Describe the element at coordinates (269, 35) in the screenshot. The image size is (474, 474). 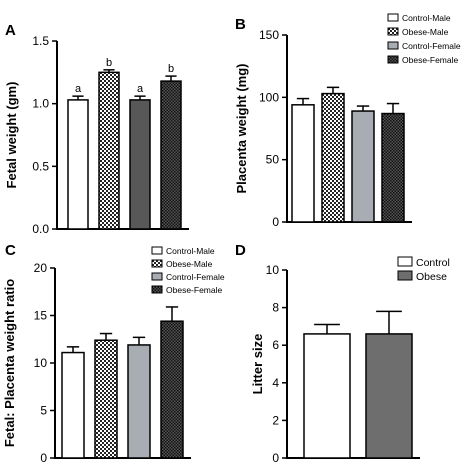
I see `y-tick-label: 150` at that location.